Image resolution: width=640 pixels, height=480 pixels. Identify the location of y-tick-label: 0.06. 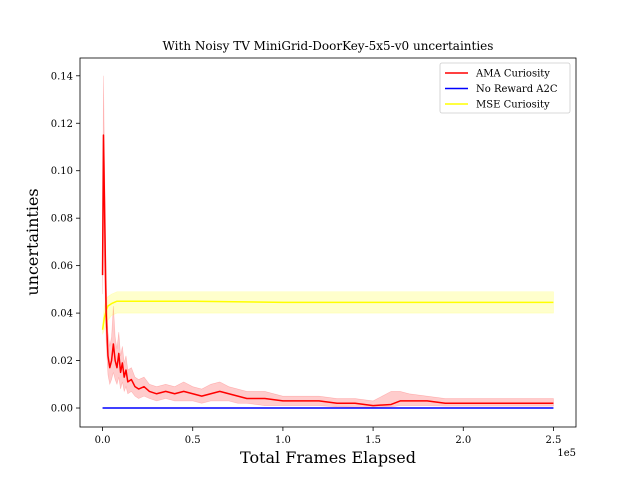
(62, 266).